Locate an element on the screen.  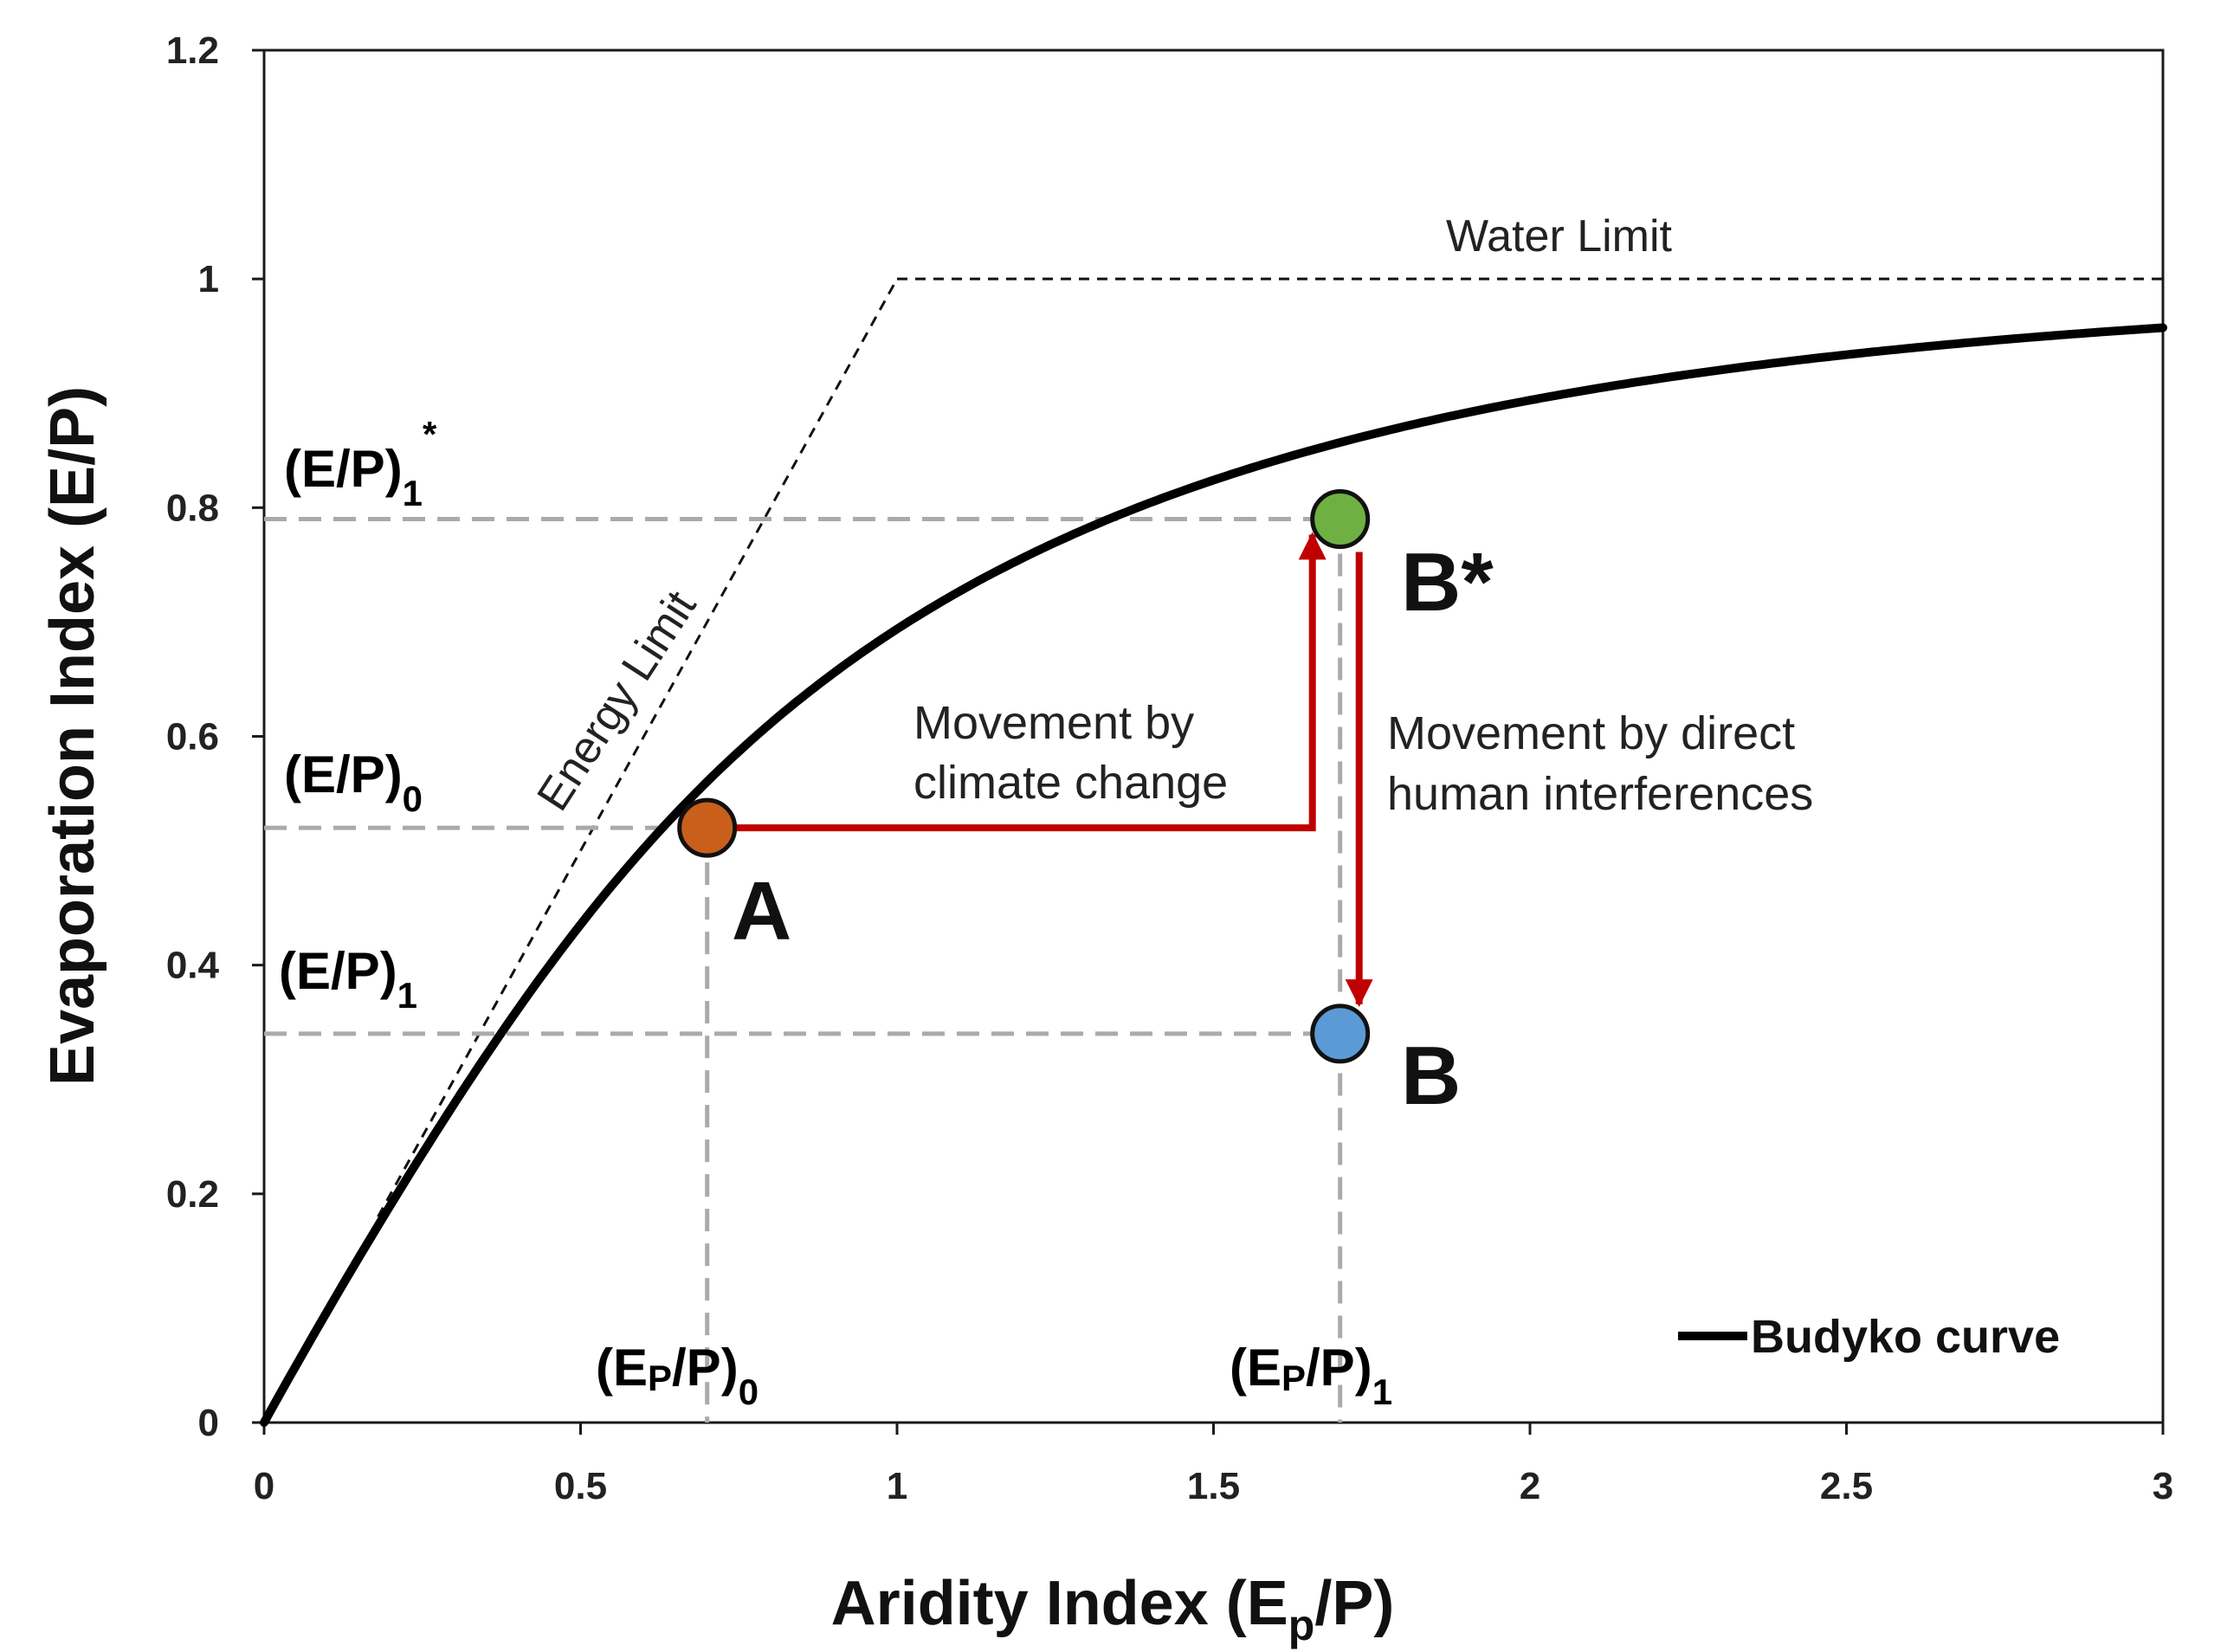
label-ep-p1: (EP/P)1 is located at coordinates (1311, 1375).